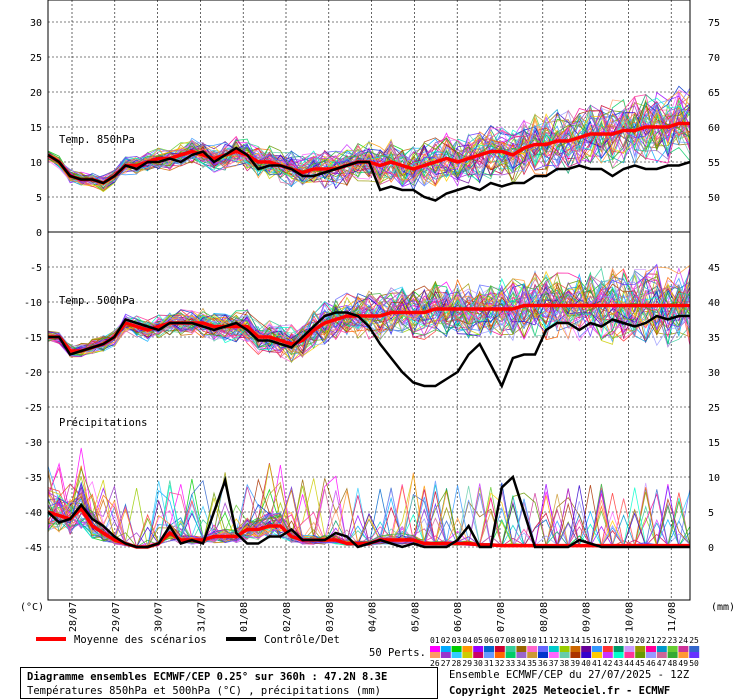  I want to click on pert-number: 38, so click(565, 663).